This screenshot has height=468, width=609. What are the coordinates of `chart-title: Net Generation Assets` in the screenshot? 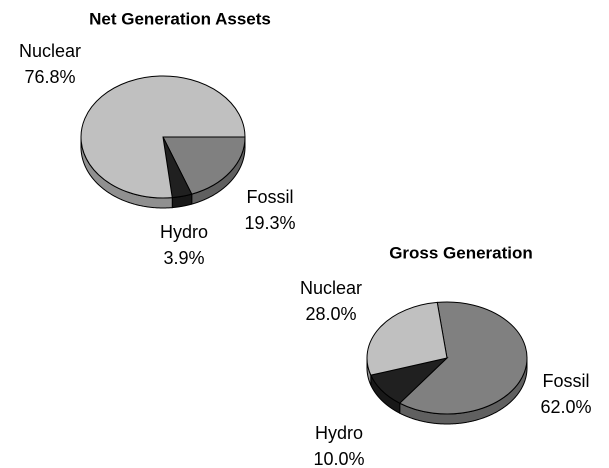 It's located at (180, 18).